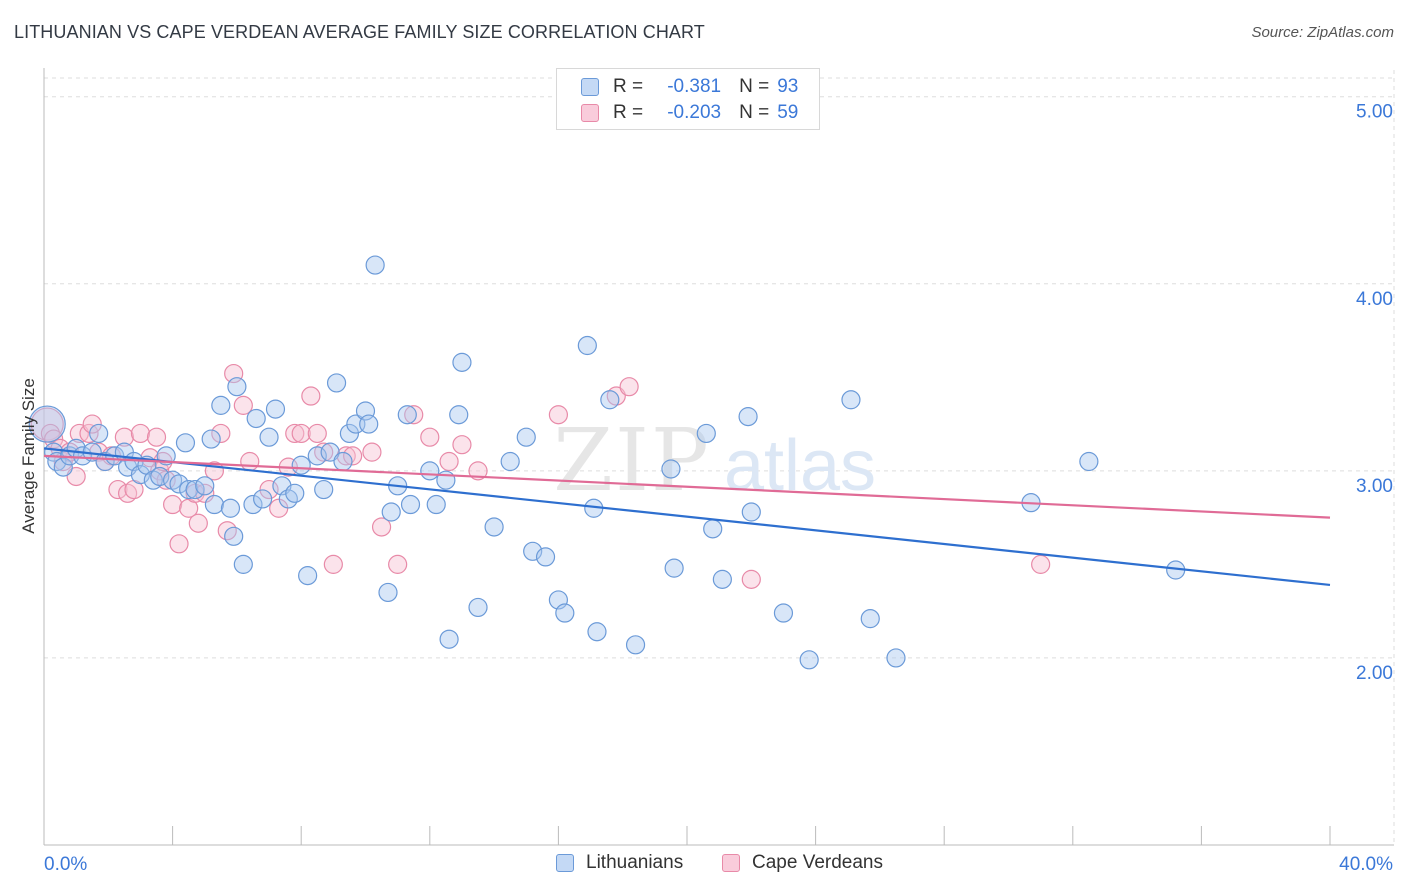 Image resolution: width=1406 pixels, height=892 pixels. I want to click on legend-n-label: N =, so click(754, 112).